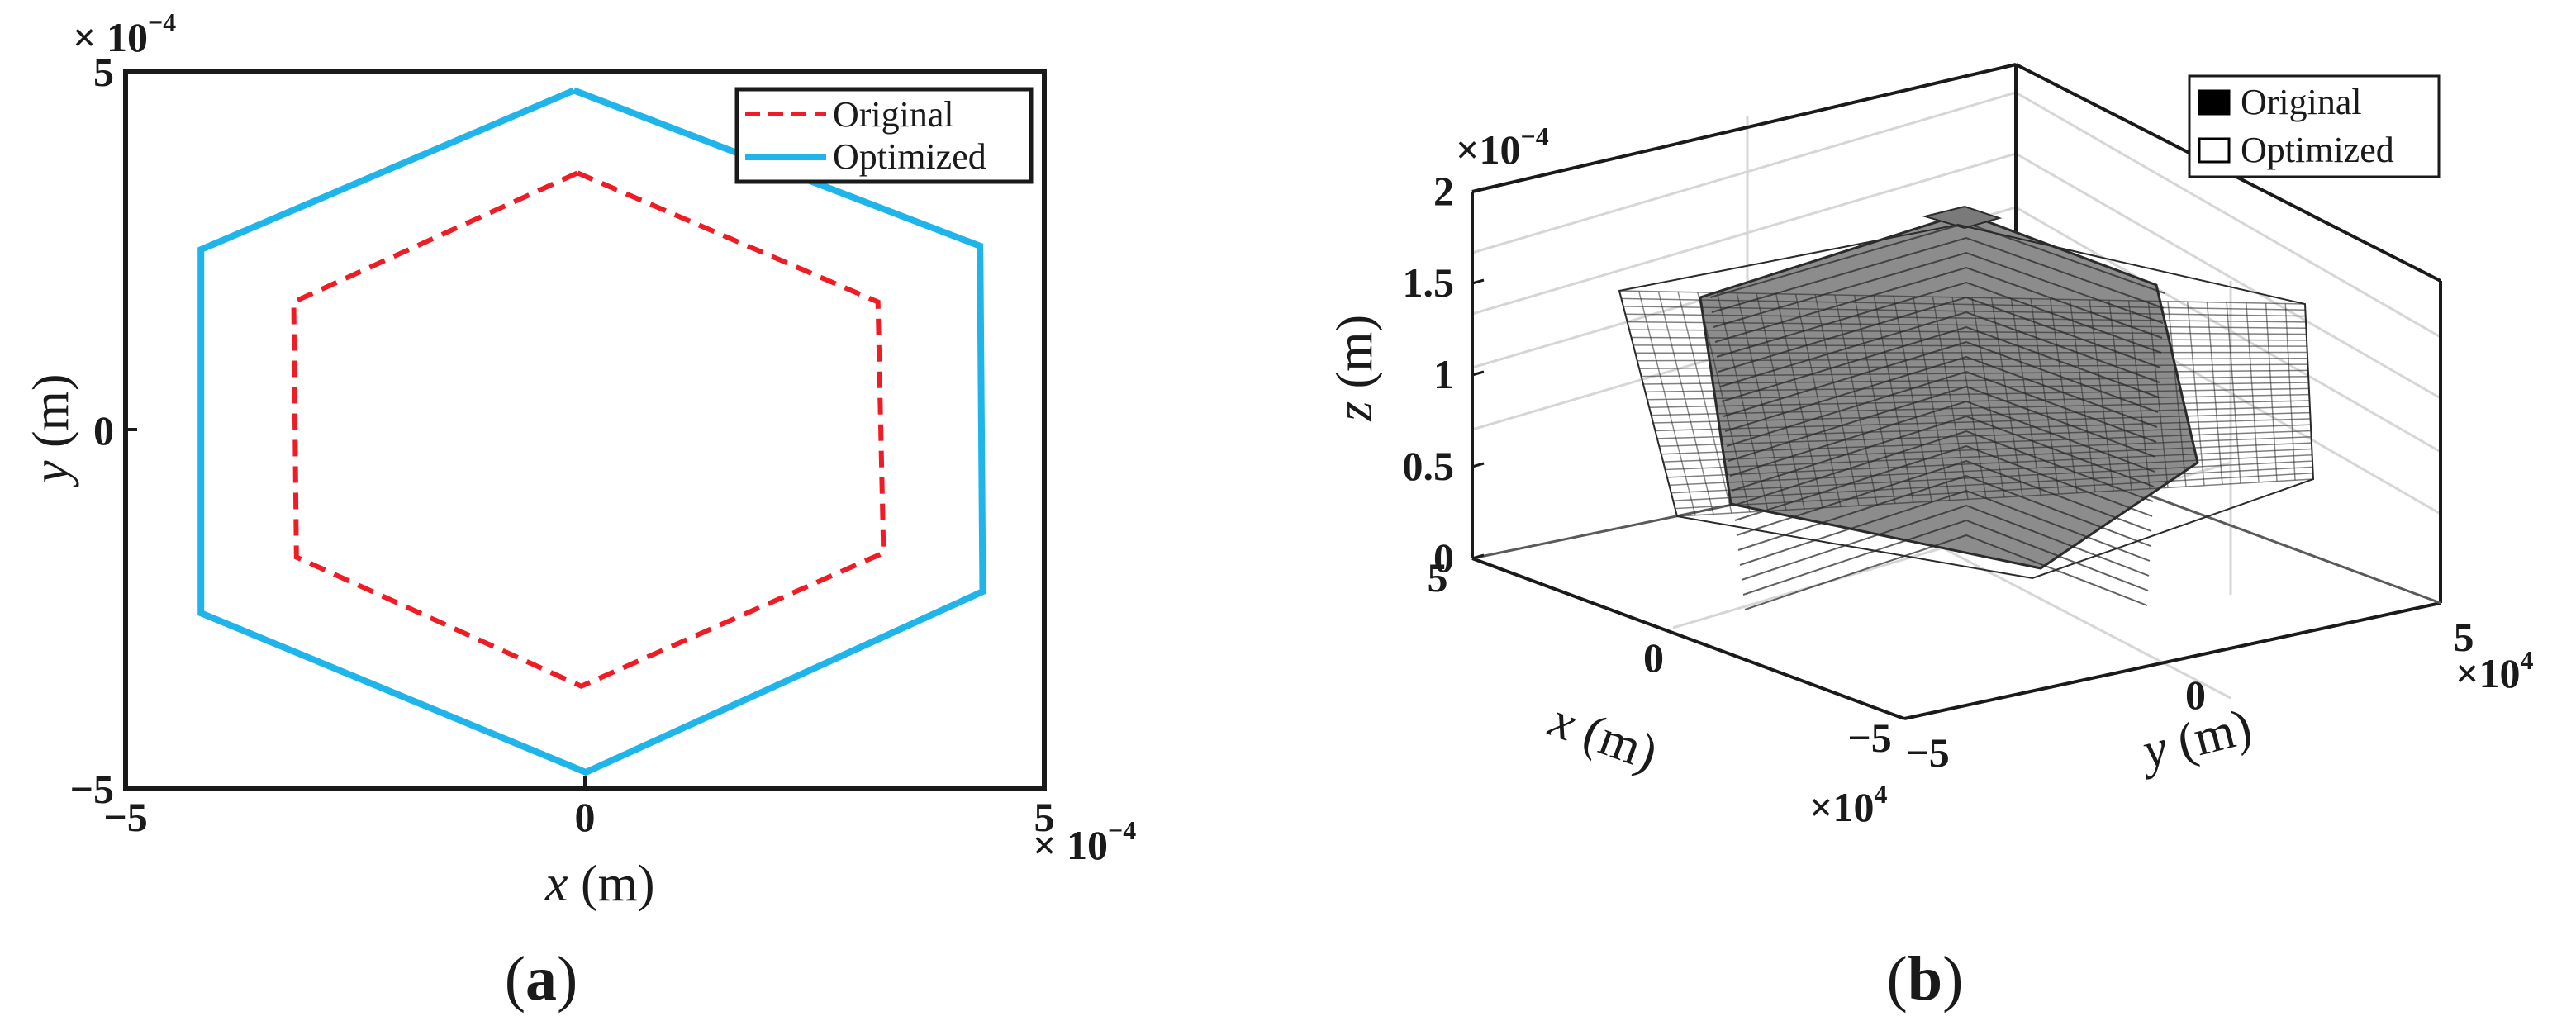 The height and width of the screenshot is (1021, 2576). What do you see at coordinates (1963, 218) in the screenshot?
I see `surface-top-cap` at bounding box center [1963, 218].